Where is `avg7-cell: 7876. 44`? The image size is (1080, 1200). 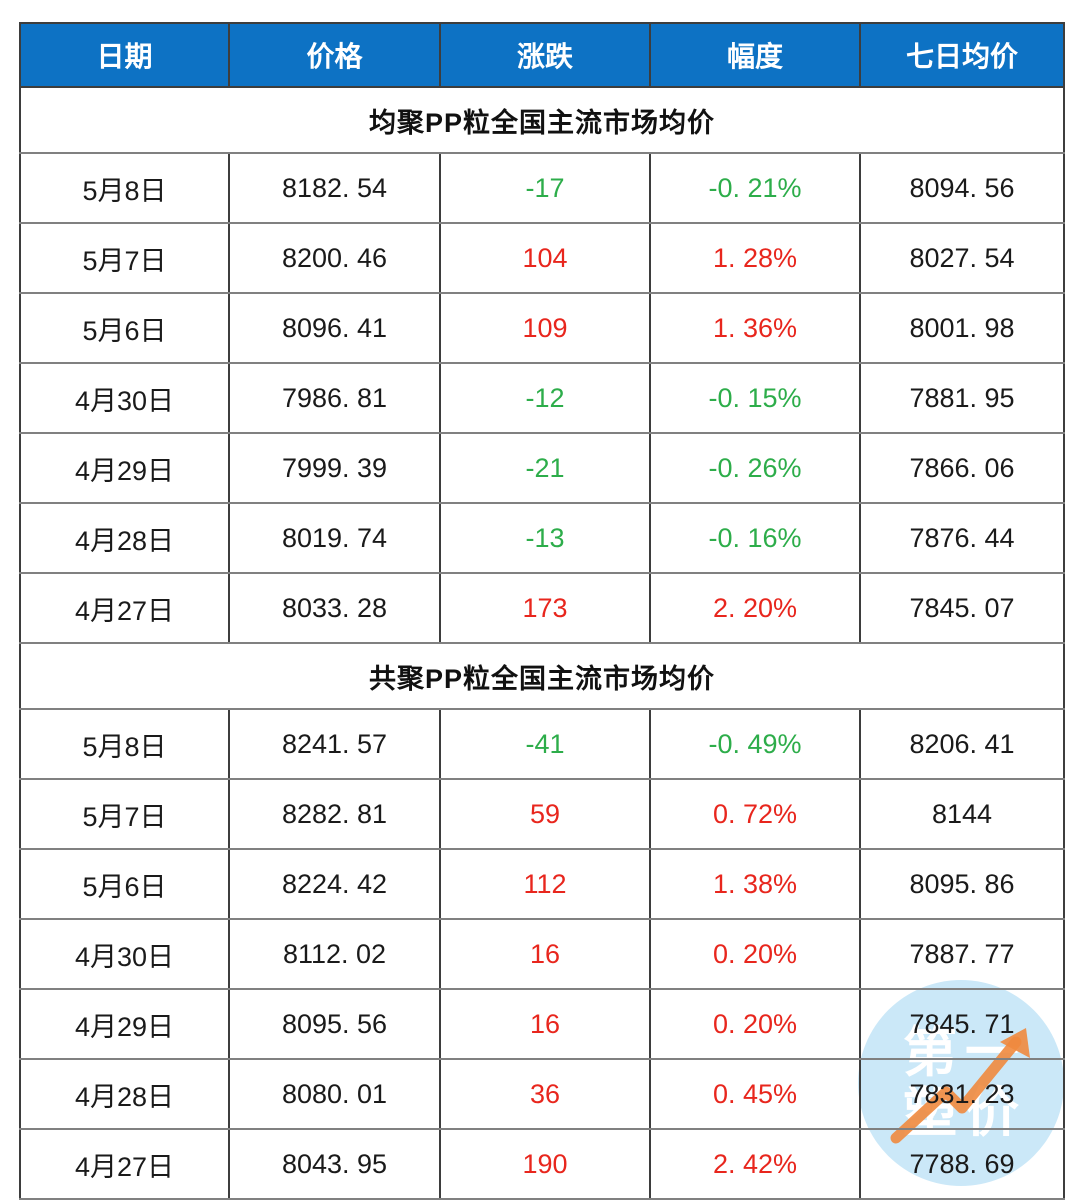 avg7-cell: 7876. 44 is located at coordinates (962, 538).